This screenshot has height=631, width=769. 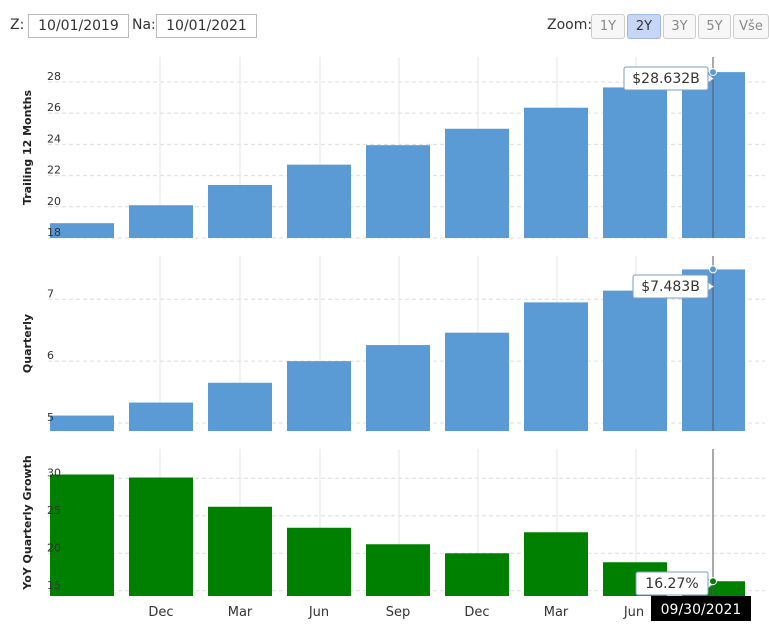 What do you see at coordinates (398, 612) in the screenshot?
I see `x-tick-label: Sep` at bounding box center [398, 612].